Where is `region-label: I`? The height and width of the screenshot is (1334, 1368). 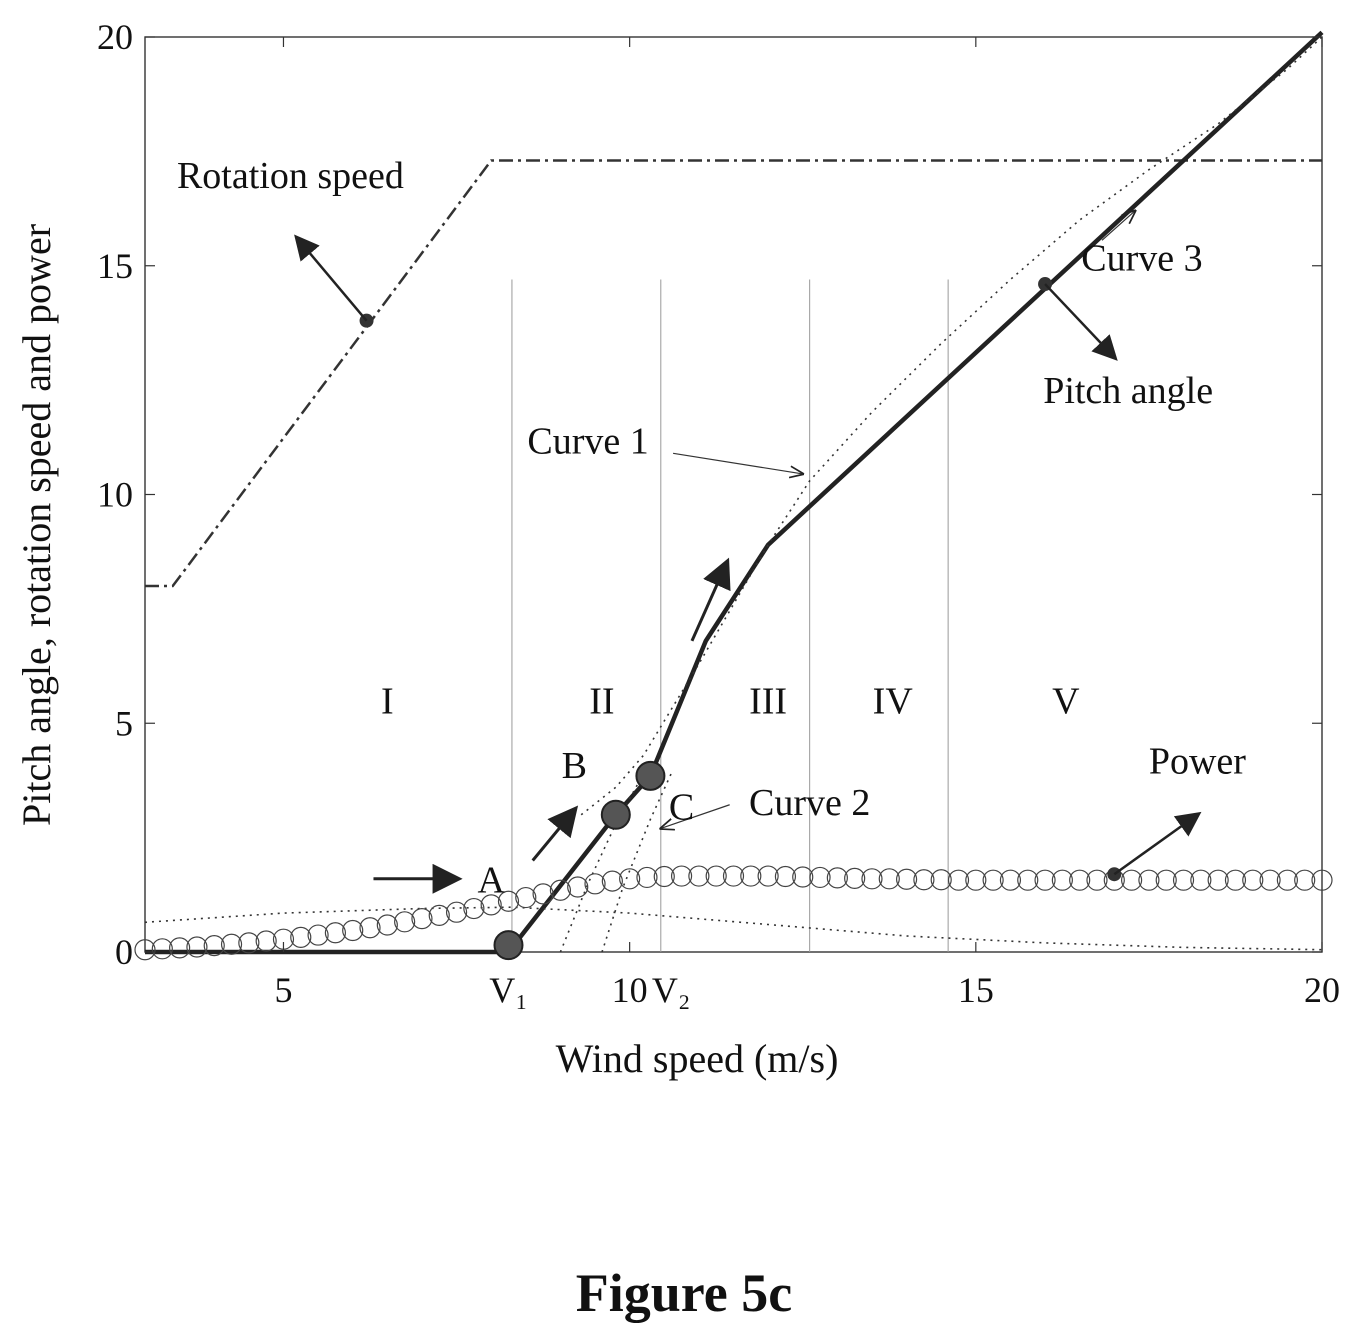 region-label: I is located at coordinates (387, 701).